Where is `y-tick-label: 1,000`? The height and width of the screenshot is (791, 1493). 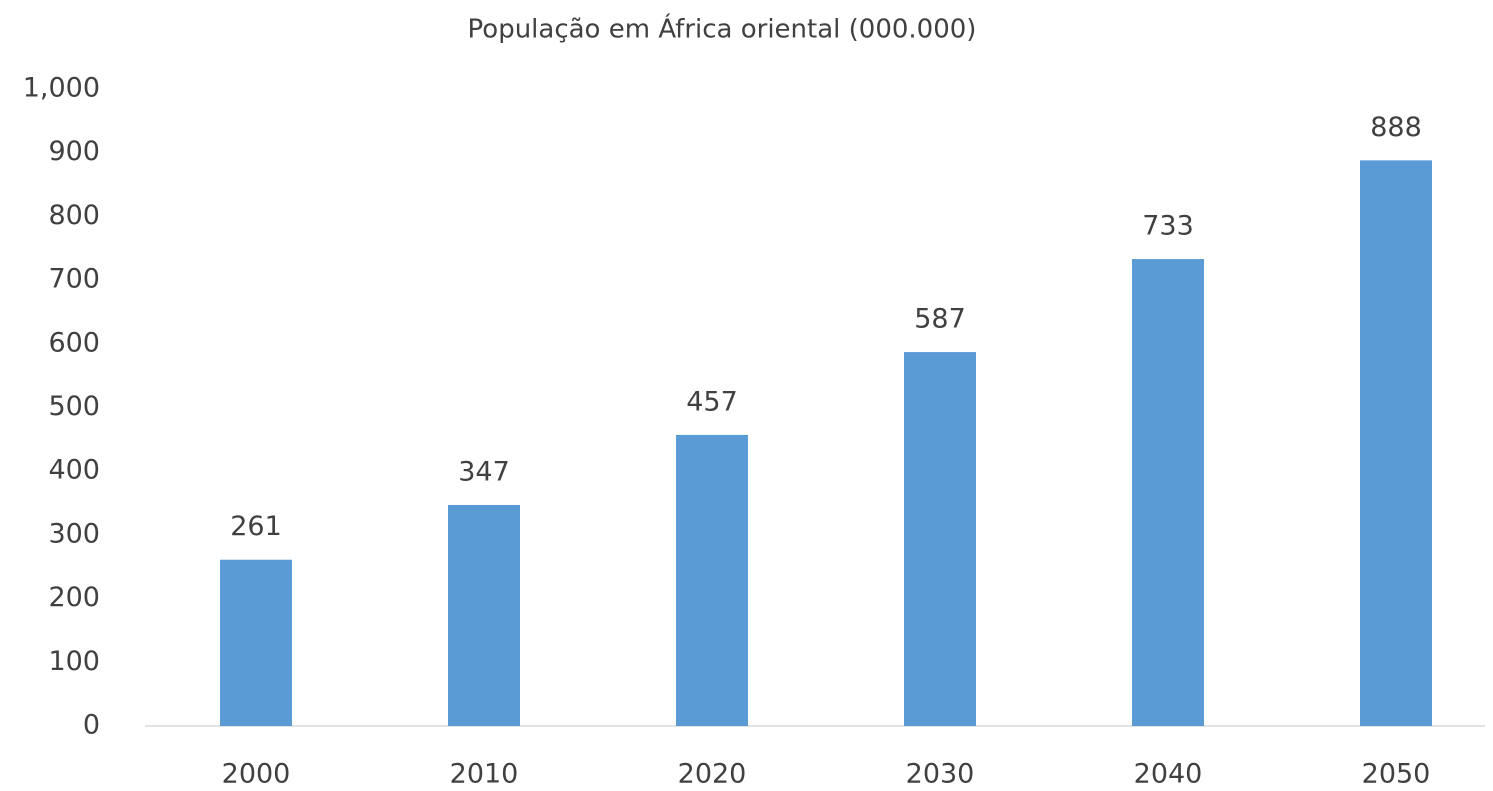
y-tick-label: 1,000 is located at coordinates (61, 88).